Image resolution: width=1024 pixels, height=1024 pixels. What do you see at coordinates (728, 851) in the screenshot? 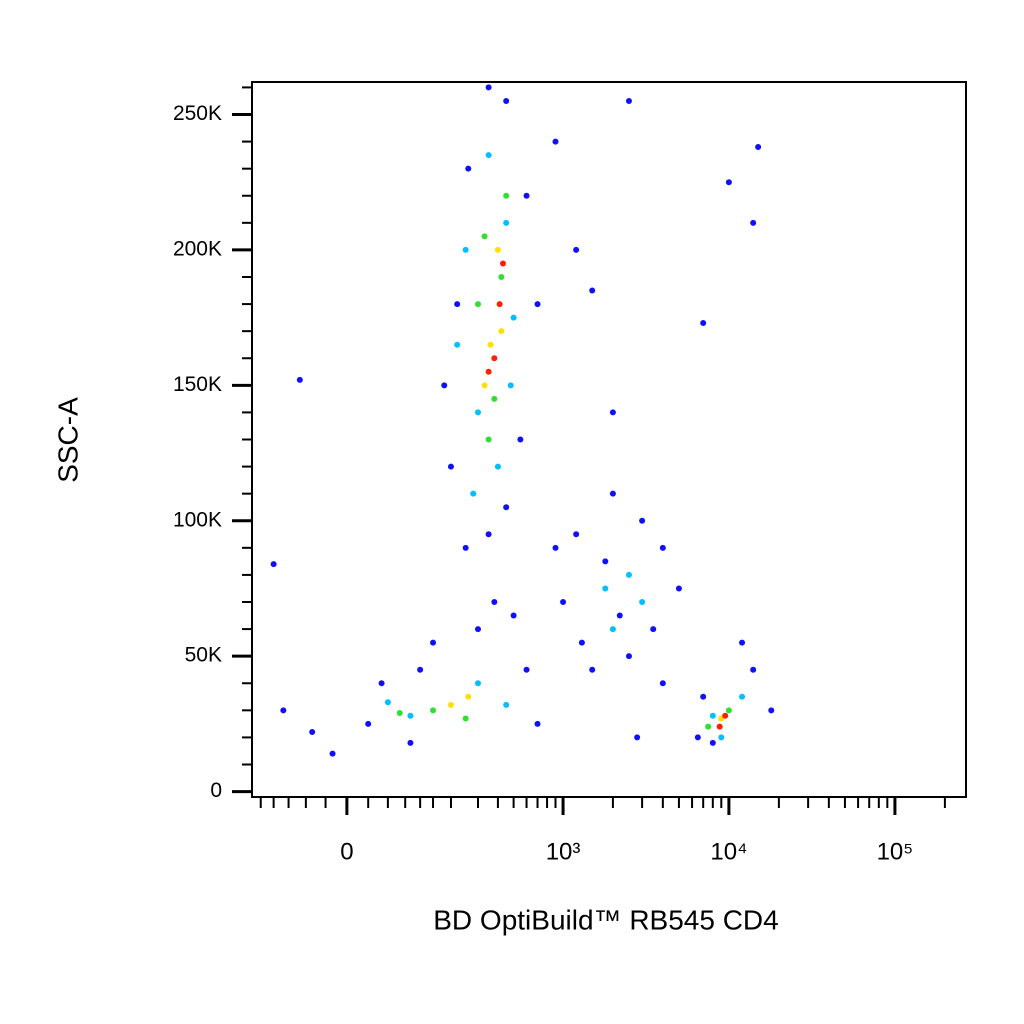
I see `x-tick-label: 10⁴` at bounding box center [728, 851].